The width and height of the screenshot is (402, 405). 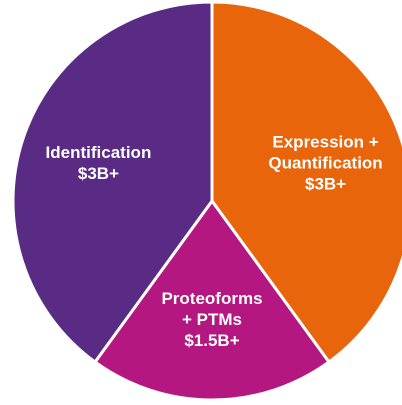 I want to click on slice-label: + PTMs, so click(x=212, y=319).